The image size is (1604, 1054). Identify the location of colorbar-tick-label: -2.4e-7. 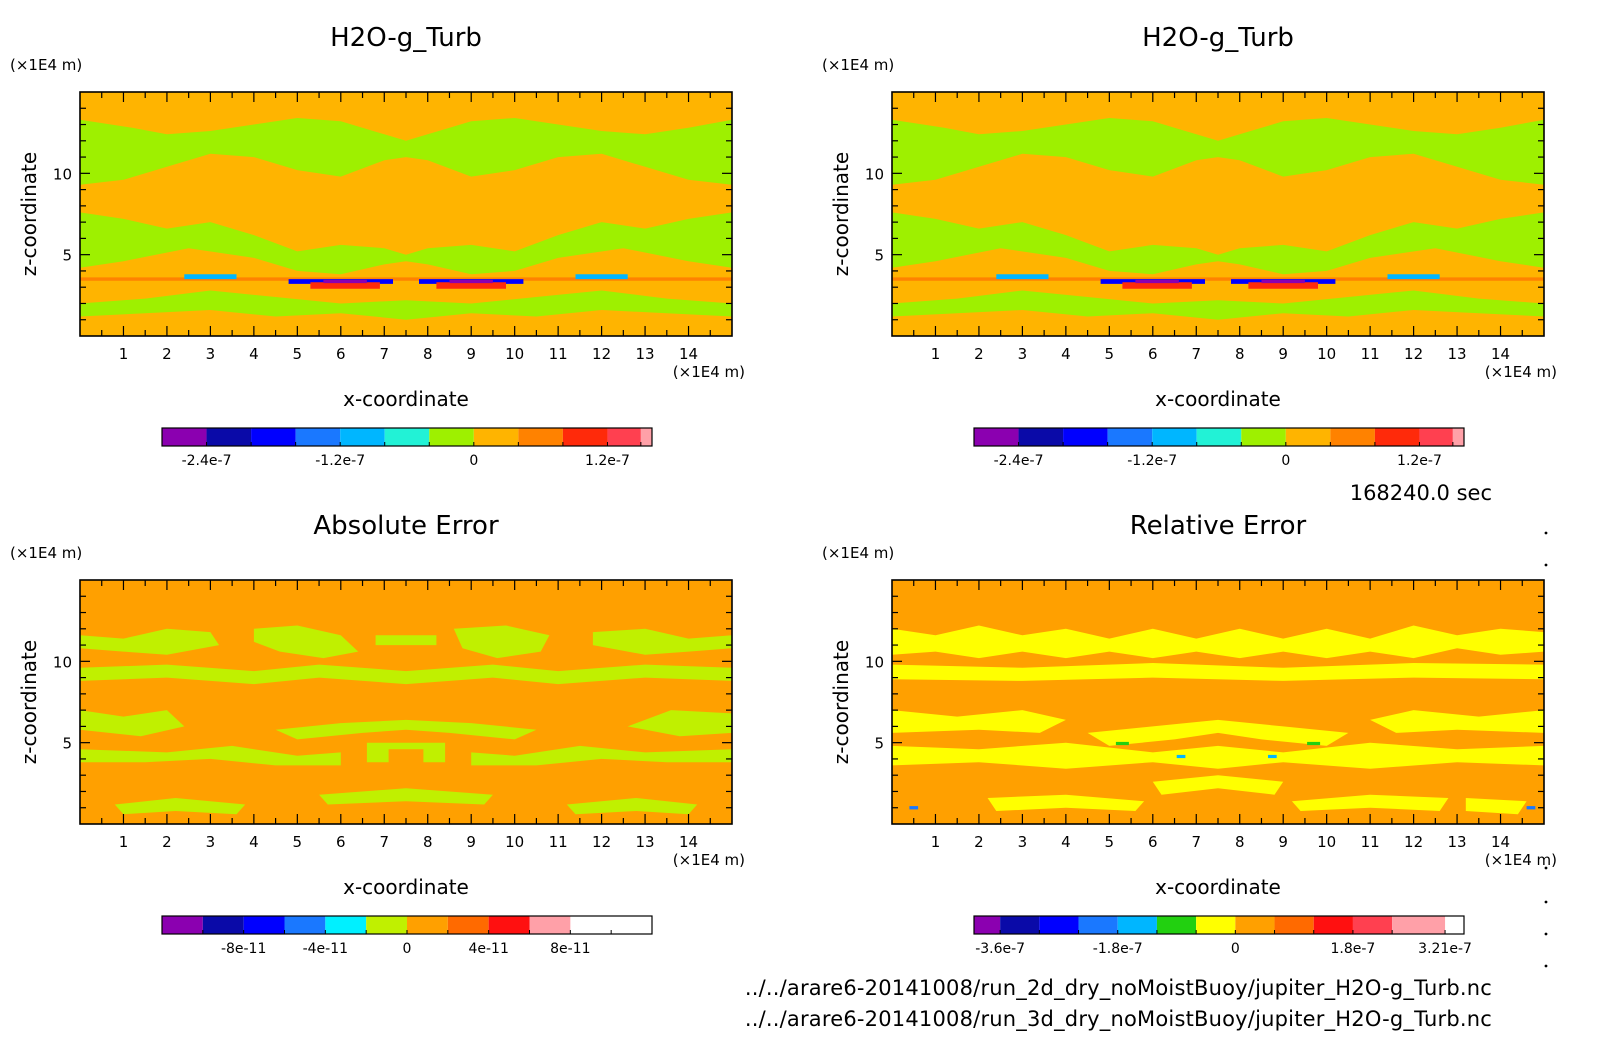
(207, 461).